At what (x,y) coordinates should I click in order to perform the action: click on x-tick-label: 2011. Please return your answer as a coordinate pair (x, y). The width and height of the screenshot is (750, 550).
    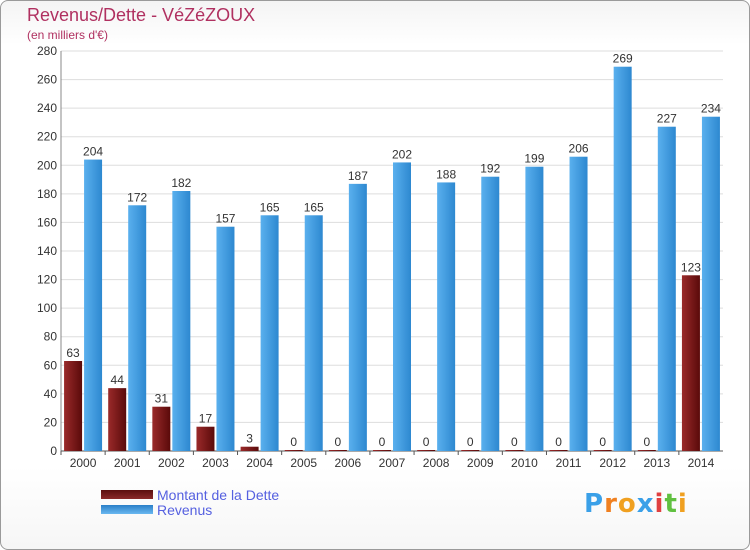
    Looking at the image, I should click on (569, 463).